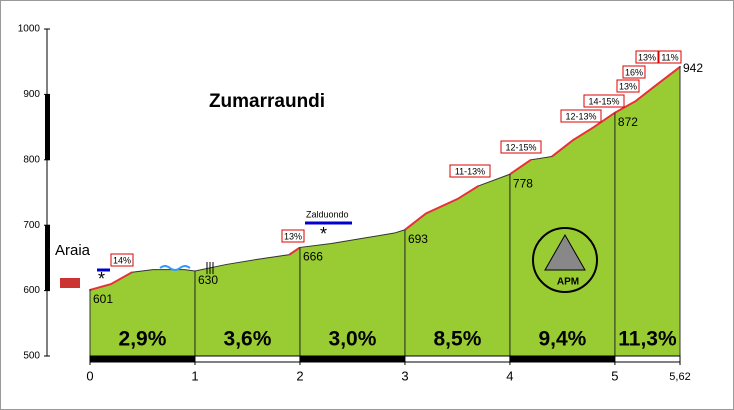 This screenshot has width=734, height=410. I want to click on x-tick-label: 4, so click(509, 375).